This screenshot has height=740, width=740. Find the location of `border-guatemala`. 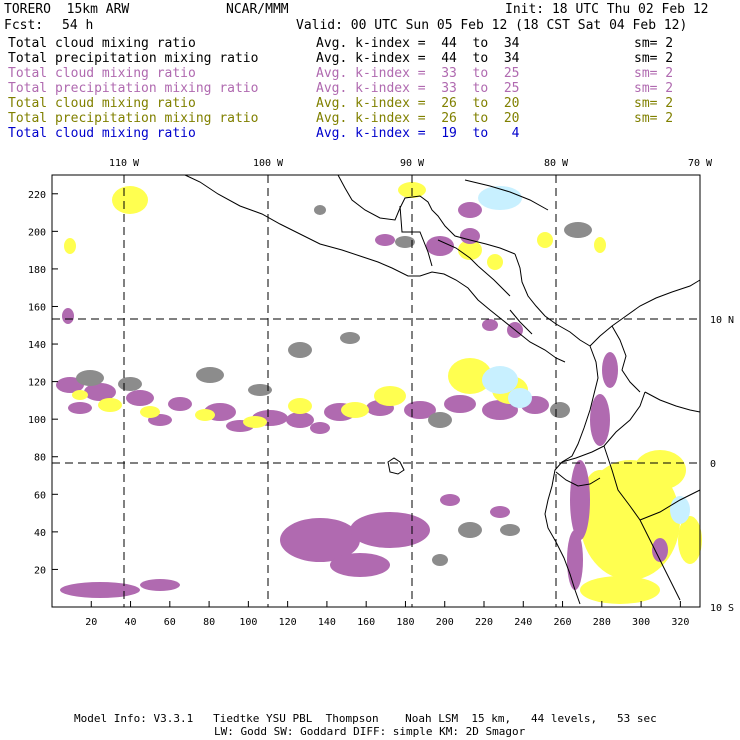

border-guatemala is located at coordinates (416, 236).